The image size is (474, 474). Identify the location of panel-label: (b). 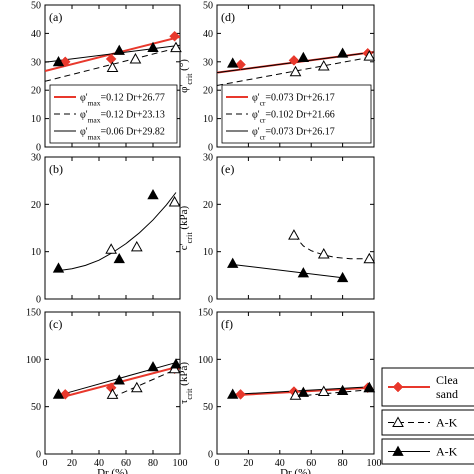
(56, 169).